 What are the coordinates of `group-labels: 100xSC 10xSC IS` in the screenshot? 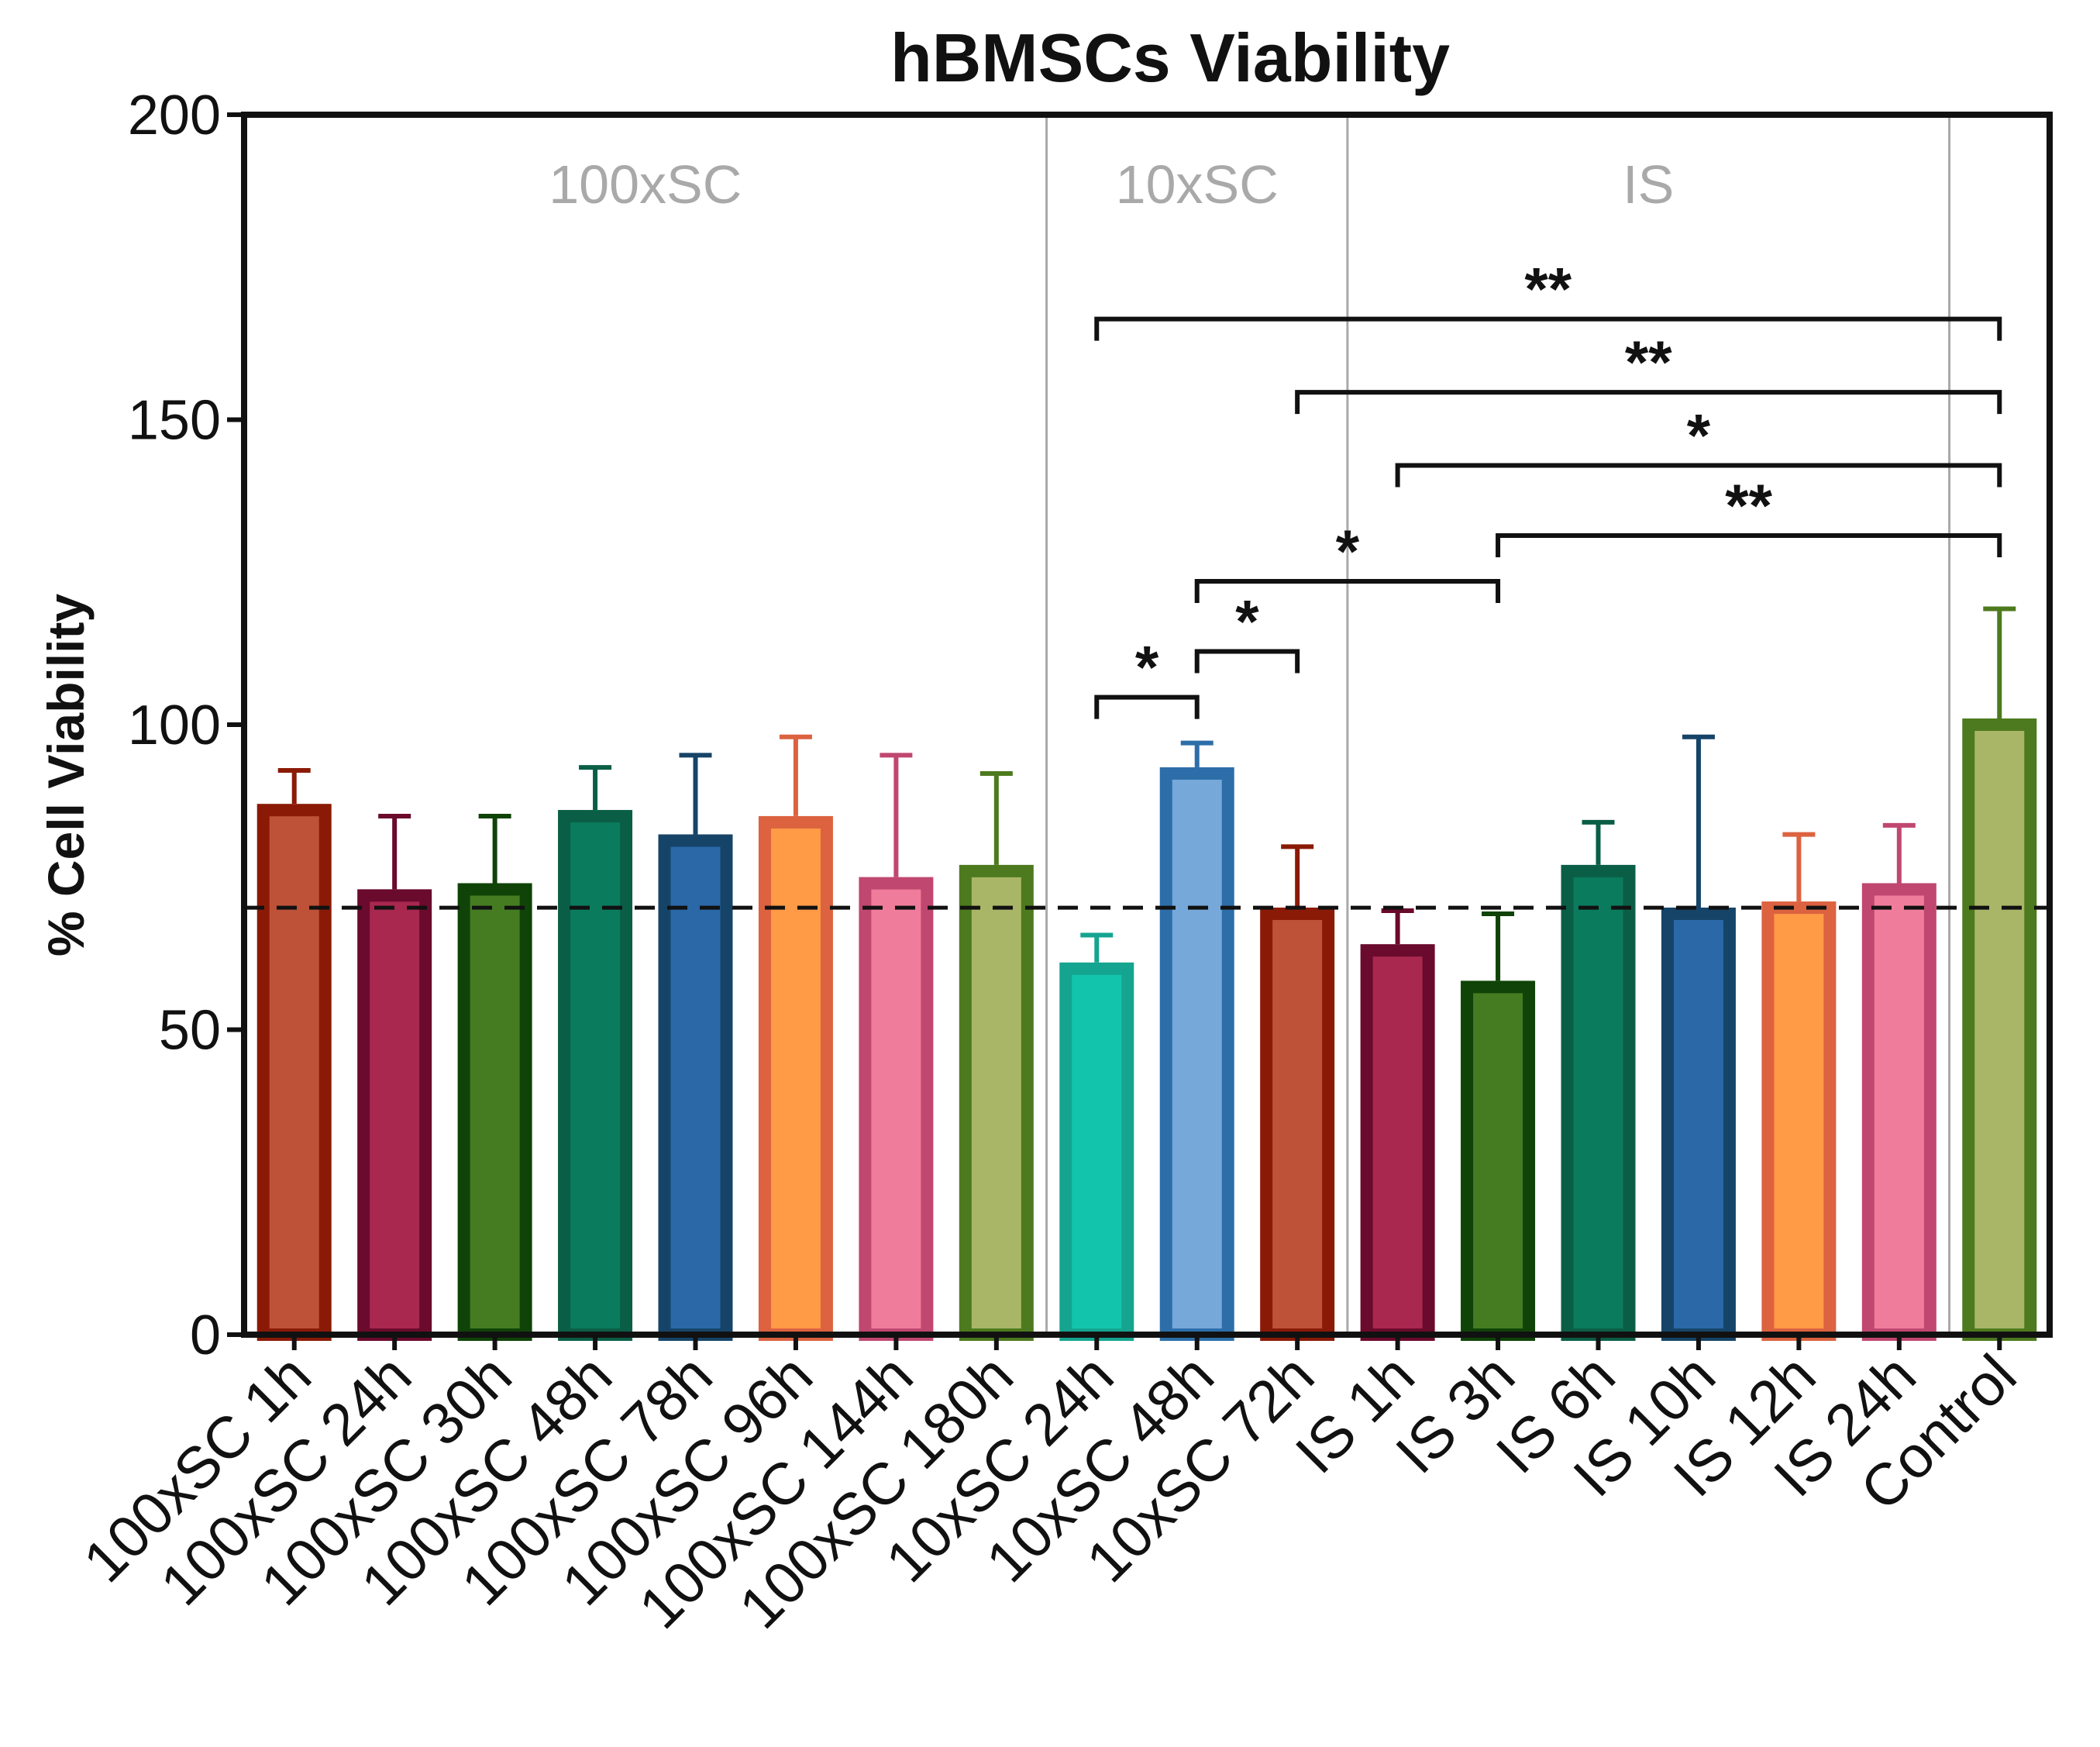 It's located at (1112, 184).